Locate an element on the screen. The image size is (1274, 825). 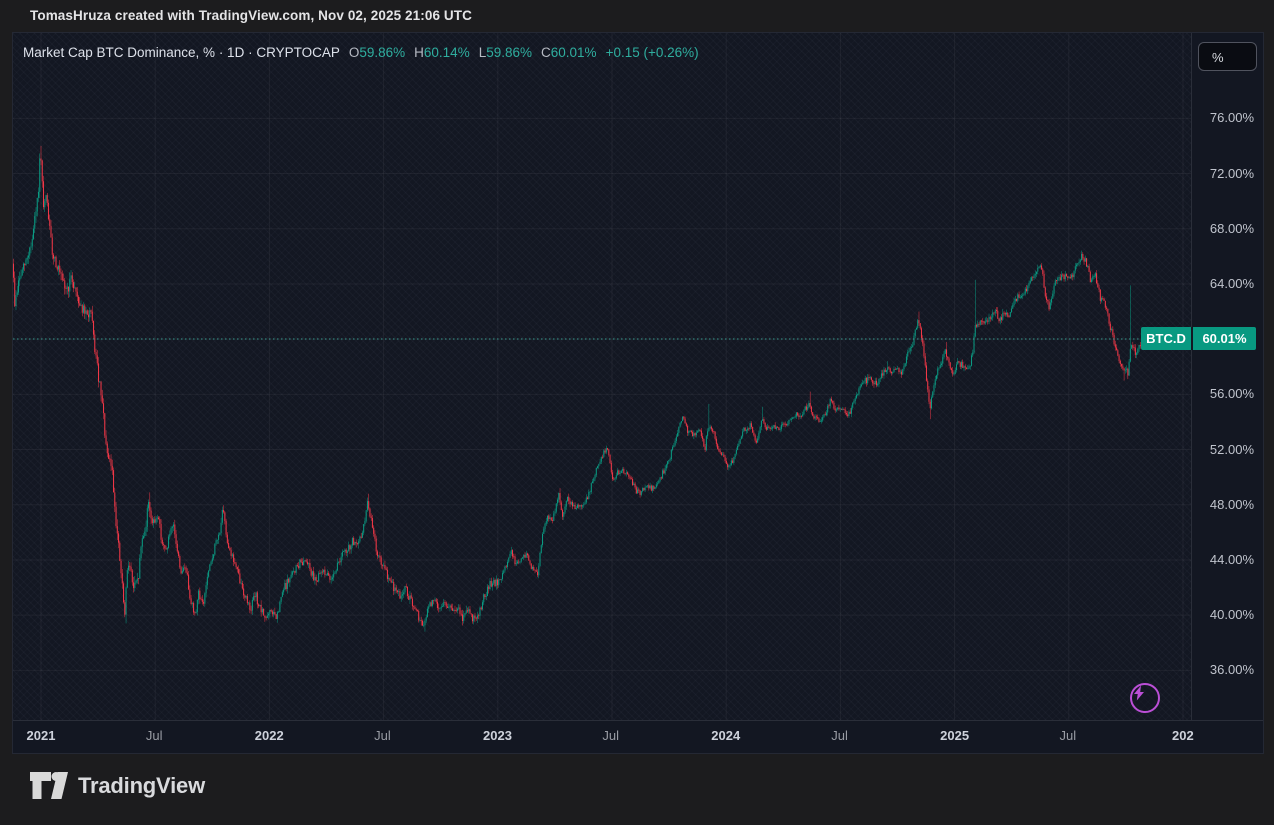
time-axis-year-label: 2022 is located at coordinates (269, 735).